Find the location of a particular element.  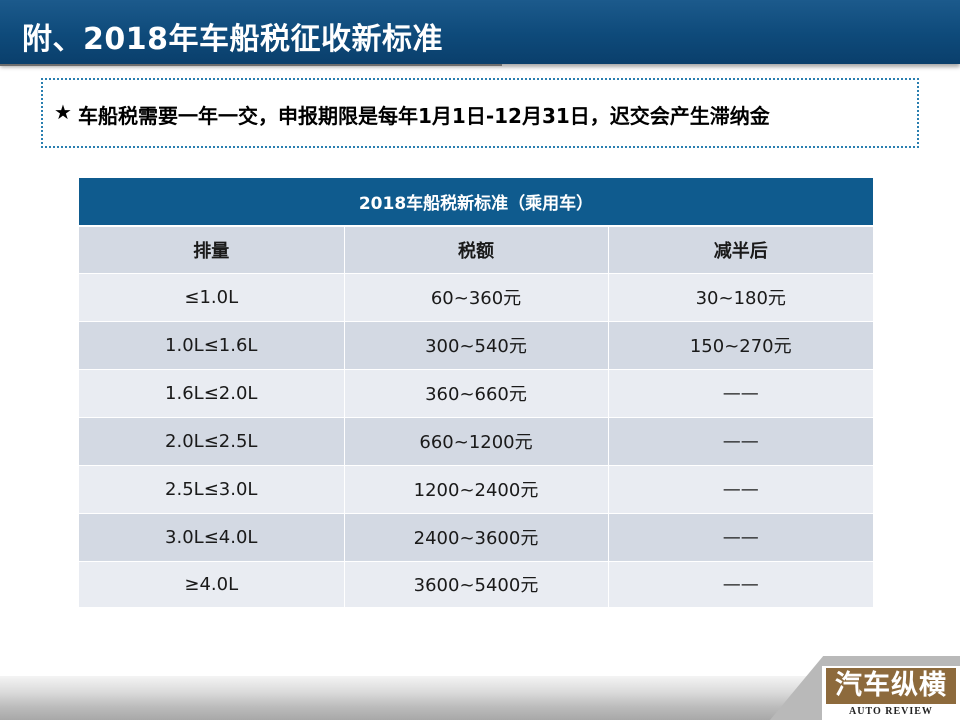

table-row: 1.0L≤1.6L 300~540元 150~270元 is located at coordinates (476, 345).